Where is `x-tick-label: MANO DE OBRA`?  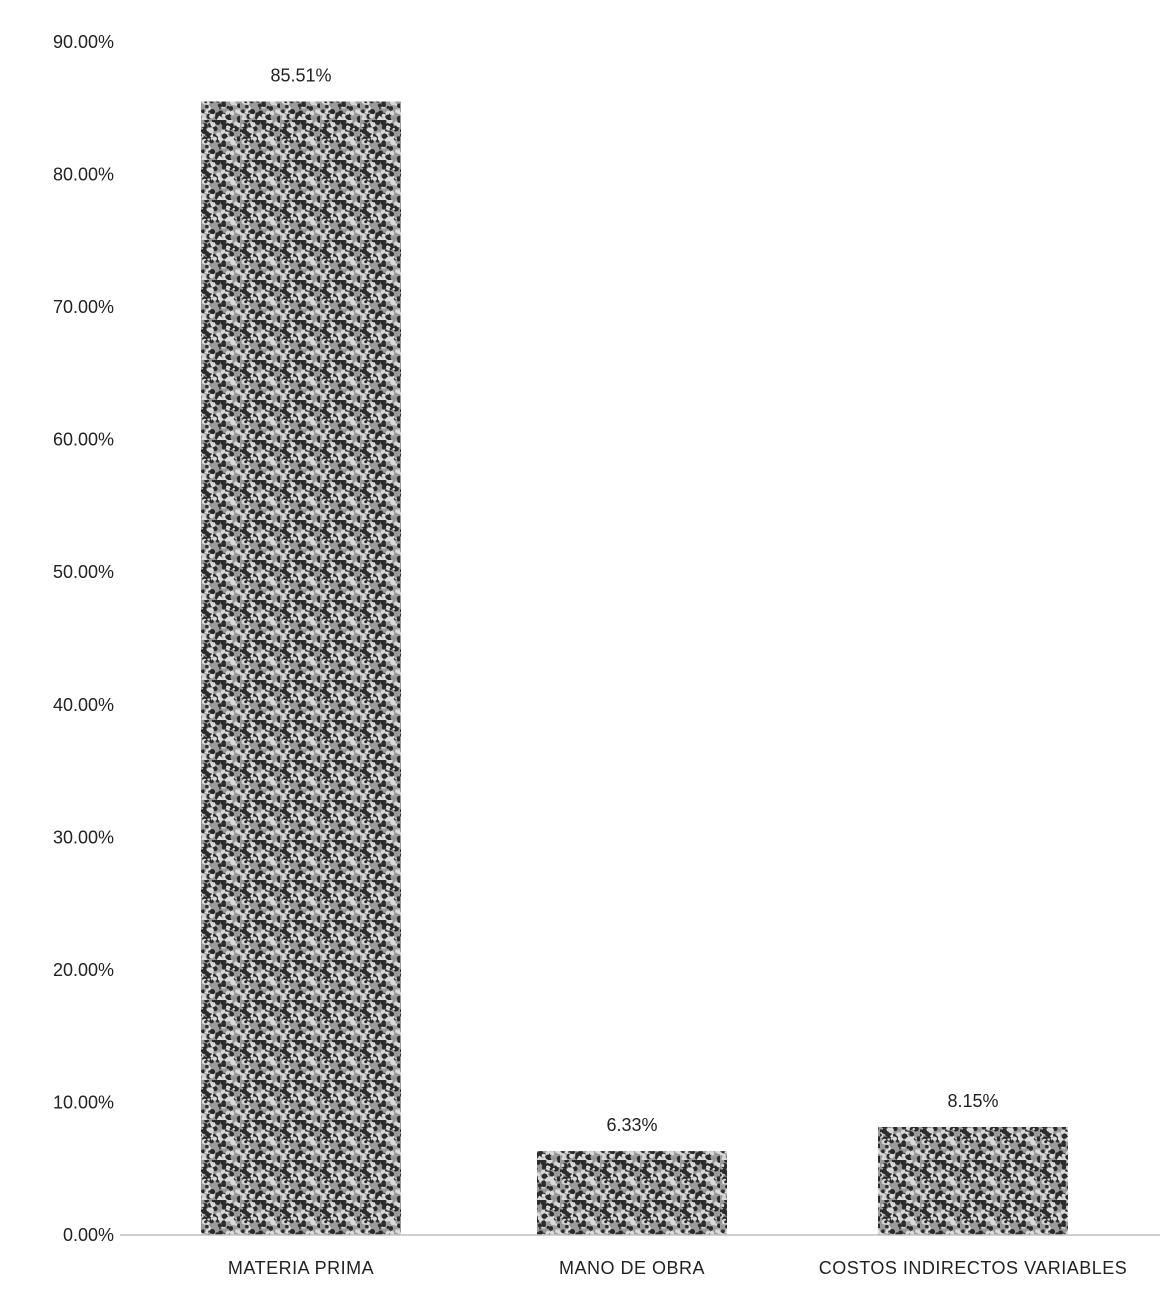 x-tick-label: MANO DE OBRA is located at coordinates (632, 1268).